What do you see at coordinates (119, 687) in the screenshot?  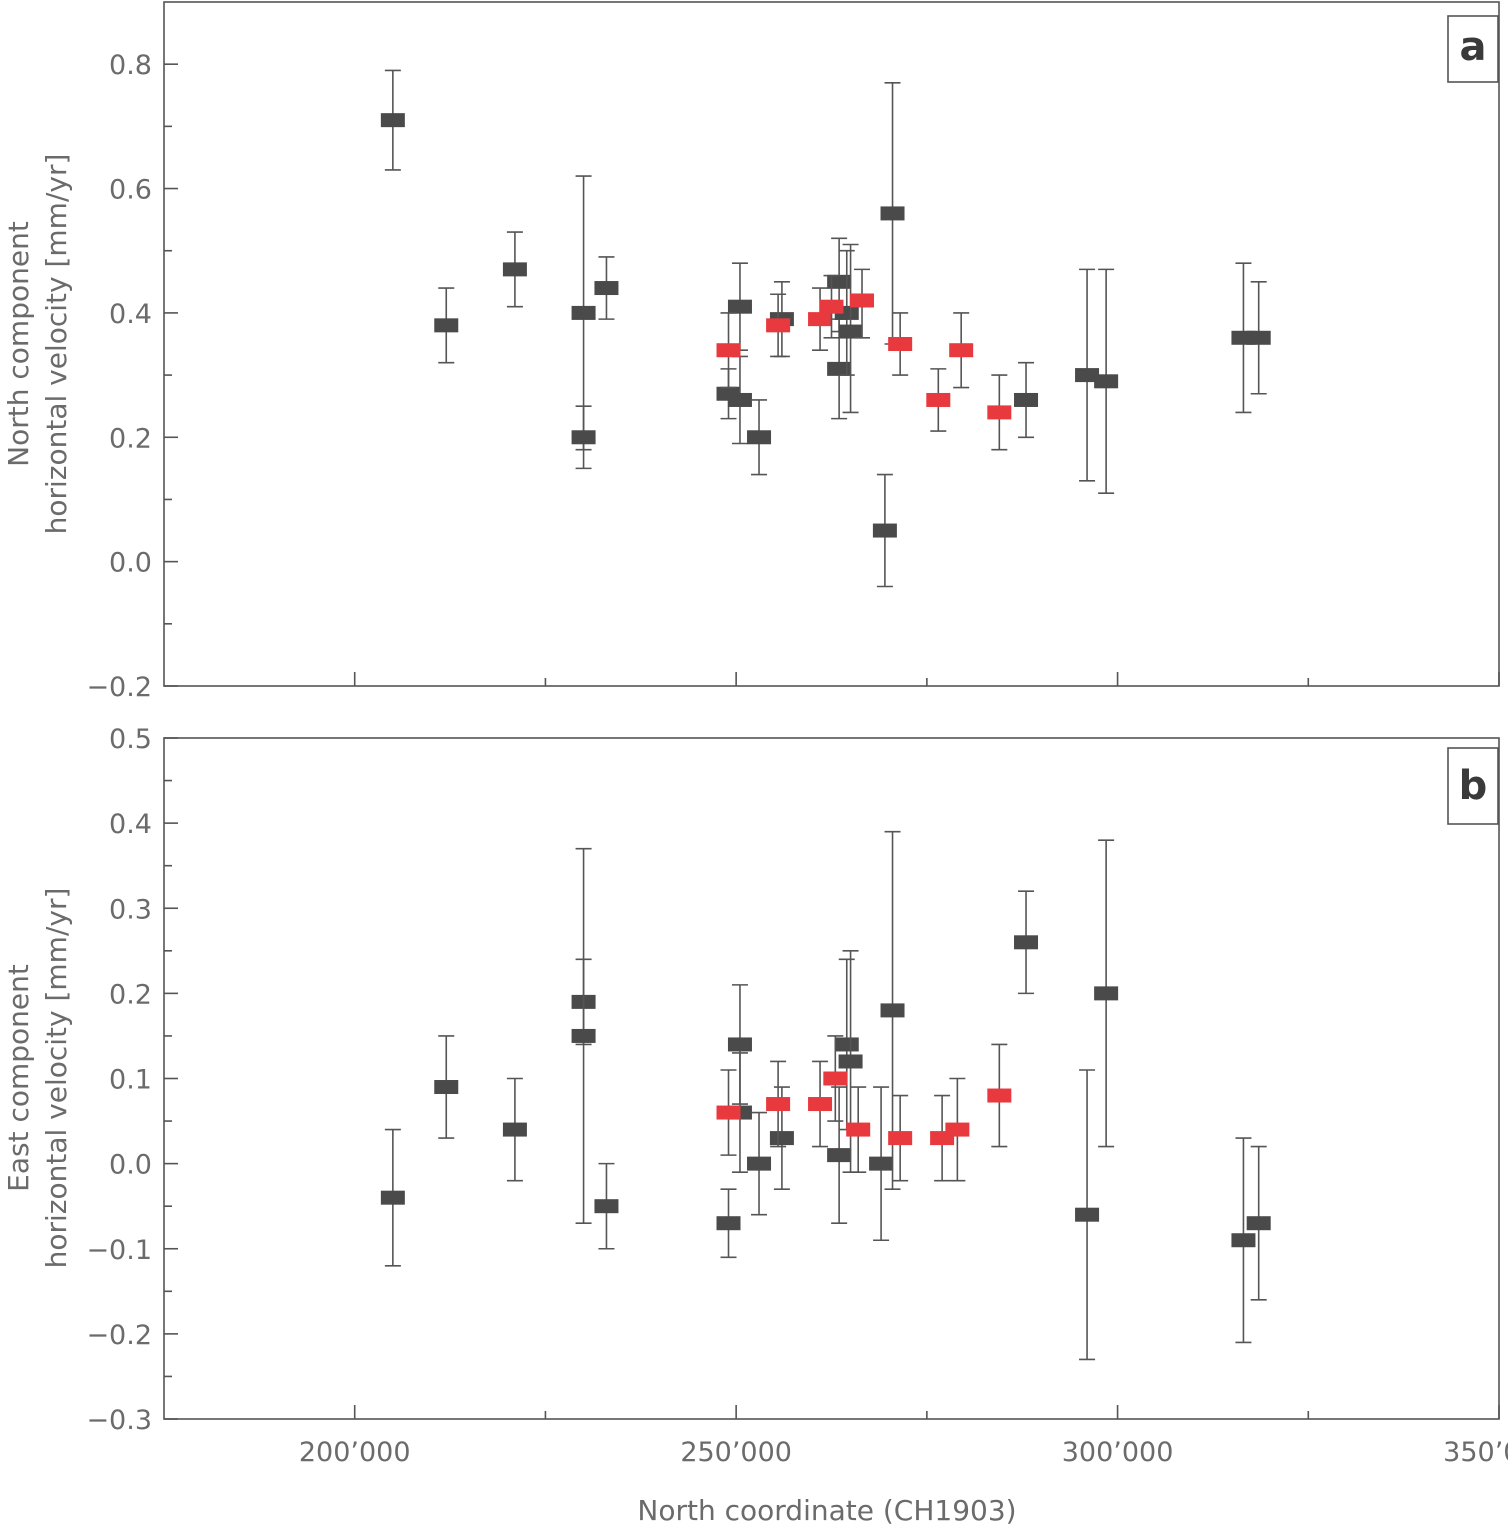 I see `panel-a-ytick-label: −0.2` at bounding box center [119, 687].